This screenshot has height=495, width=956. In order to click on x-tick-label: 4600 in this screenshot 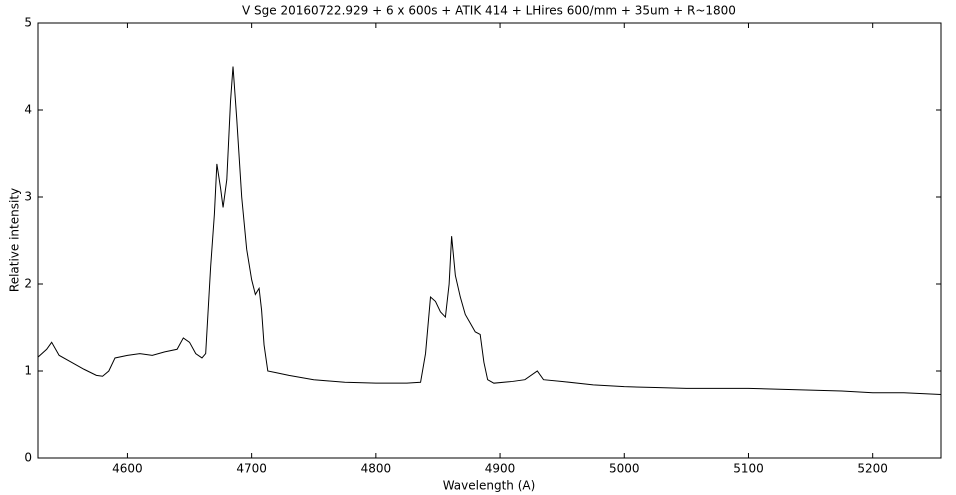, I will do `click(127, 469)`.